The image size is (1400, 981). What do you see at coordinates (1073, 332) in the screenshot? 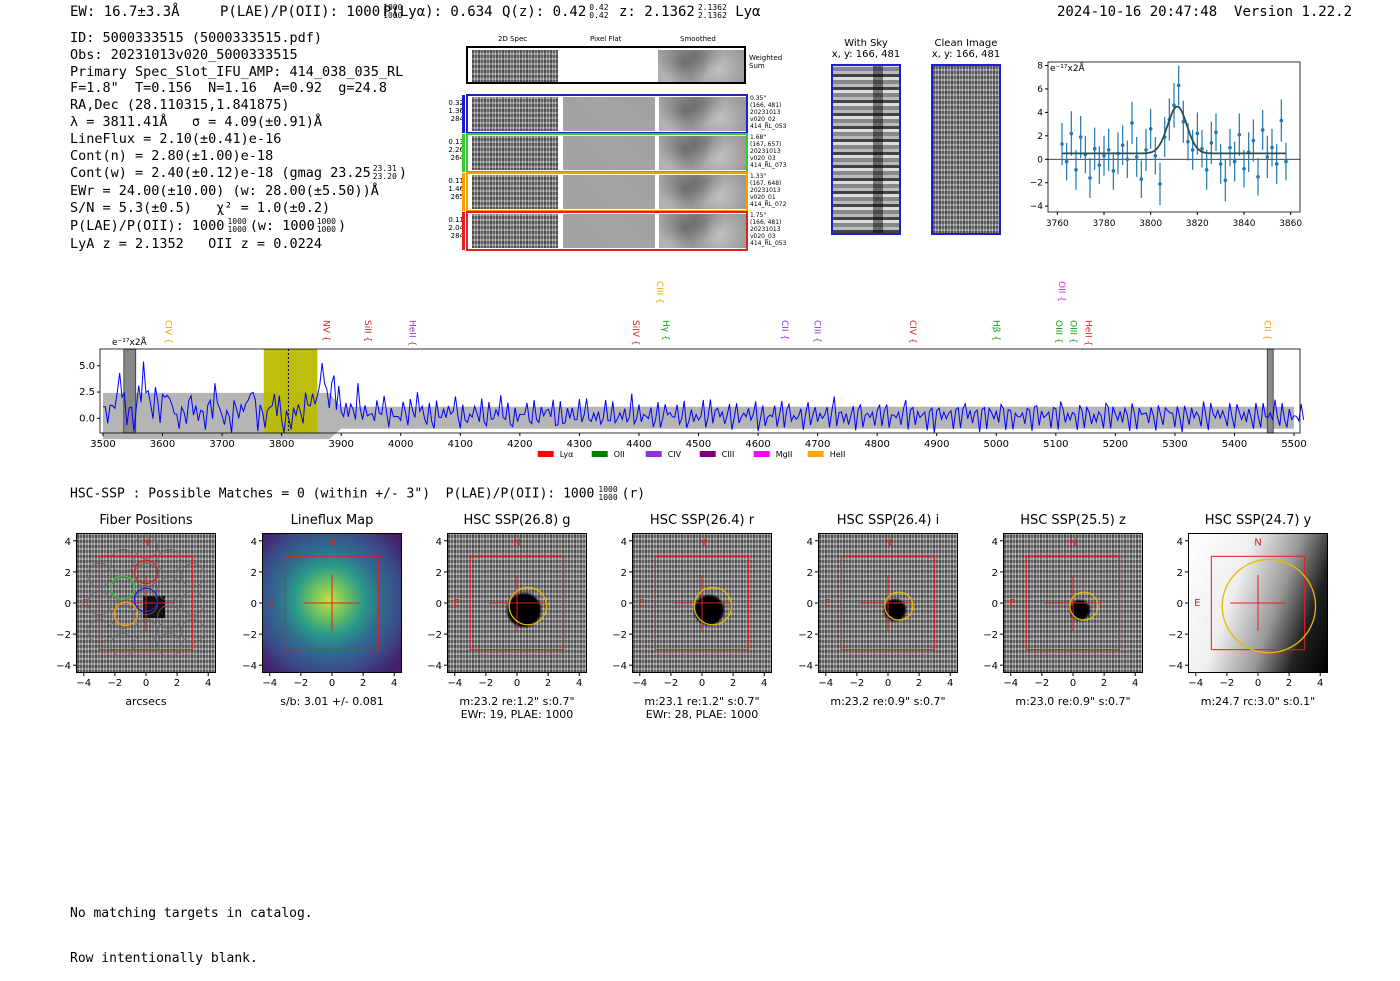
I see `spectral-line-label: OIII {` at bounding box center [1073, 332].